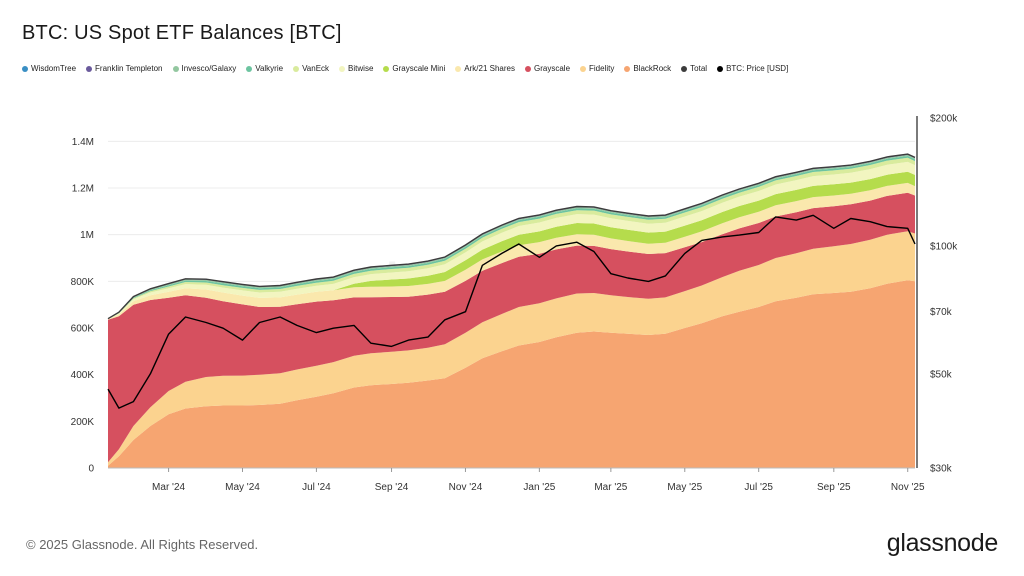  What do you see at coordinates (489, 68) in the screenshot?
I see `legend-label: Ark/21 Shares` at bounding box center [489, 68].